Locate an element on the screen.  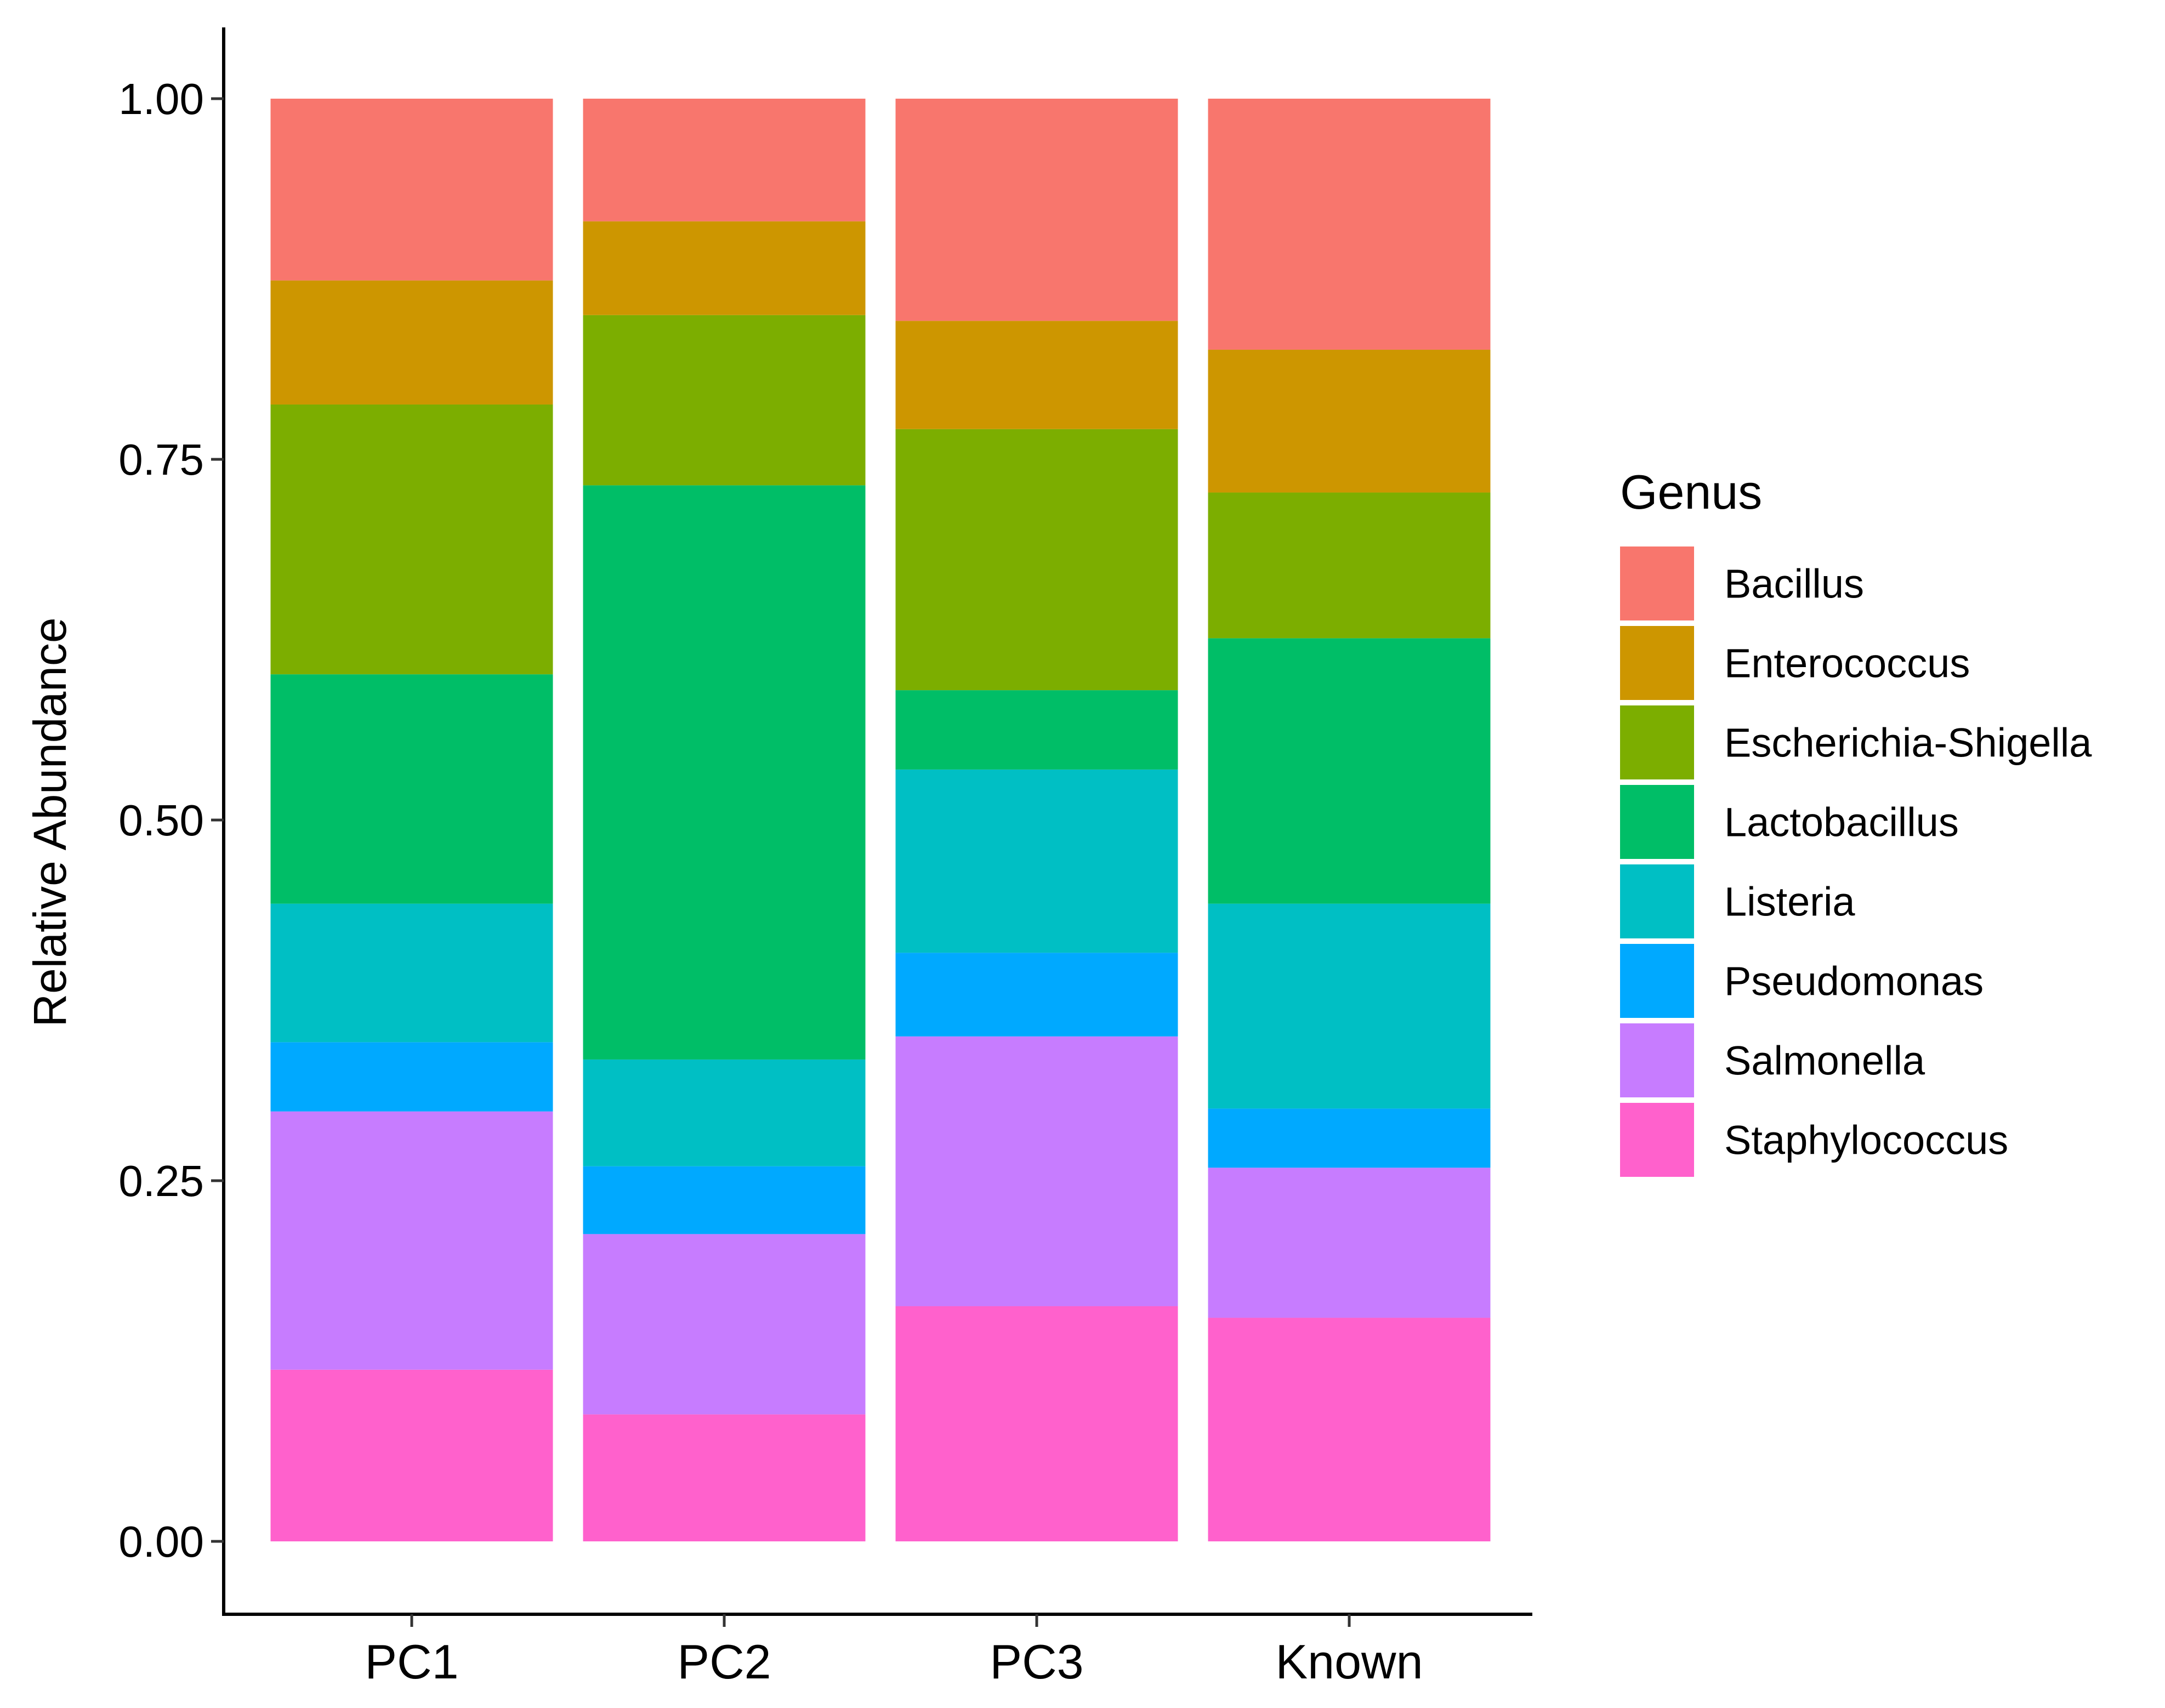
bar-segment-pc3-listeria is located at coordinates (1036, 861).